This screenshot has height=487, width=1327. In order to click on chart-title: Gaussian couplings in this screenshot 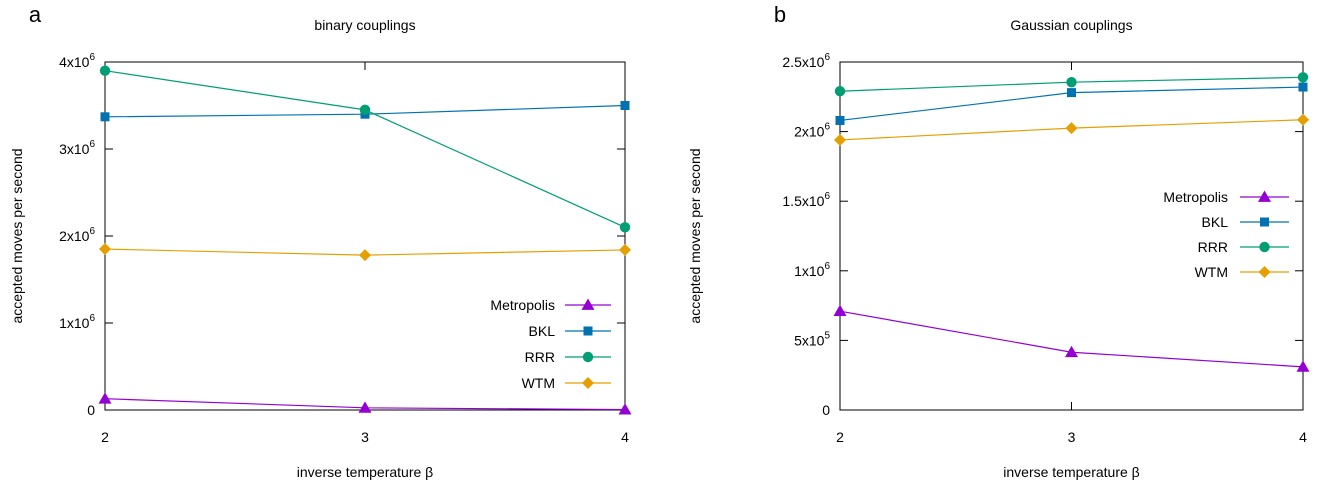, I will do `click(1071, 25)`.